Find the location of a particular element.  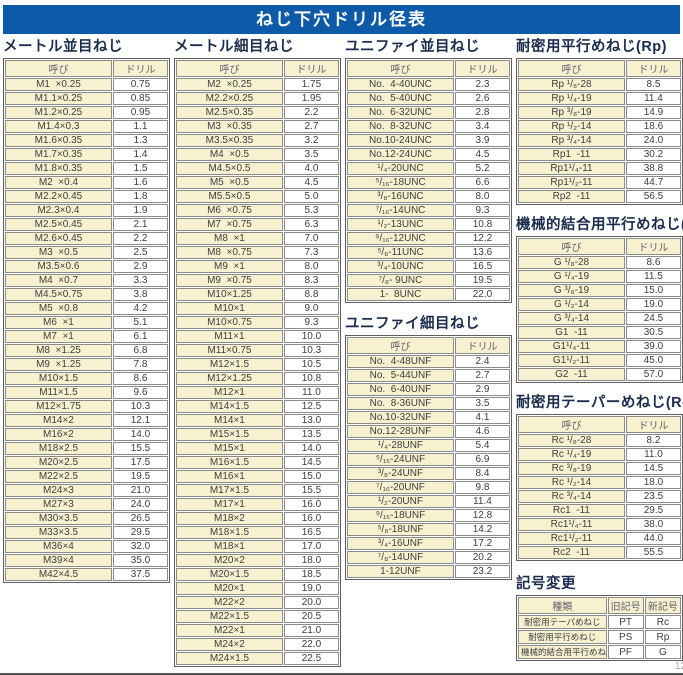

drill-value-cell: 17.0 is located at coordinates (311, 546).